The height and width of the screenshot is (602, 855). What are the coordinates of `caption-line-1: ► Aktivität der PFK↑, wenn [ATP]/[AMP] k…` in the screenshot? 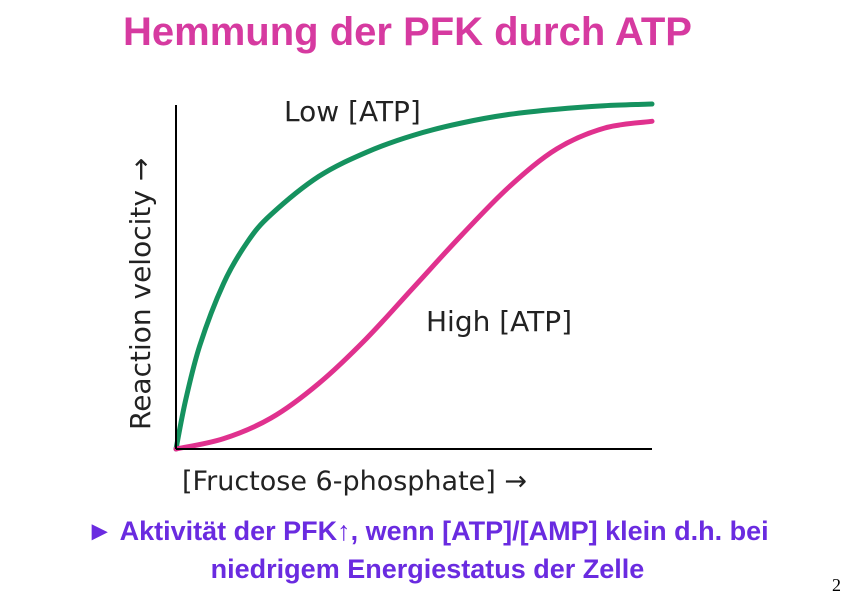 It's located at (427, 531).